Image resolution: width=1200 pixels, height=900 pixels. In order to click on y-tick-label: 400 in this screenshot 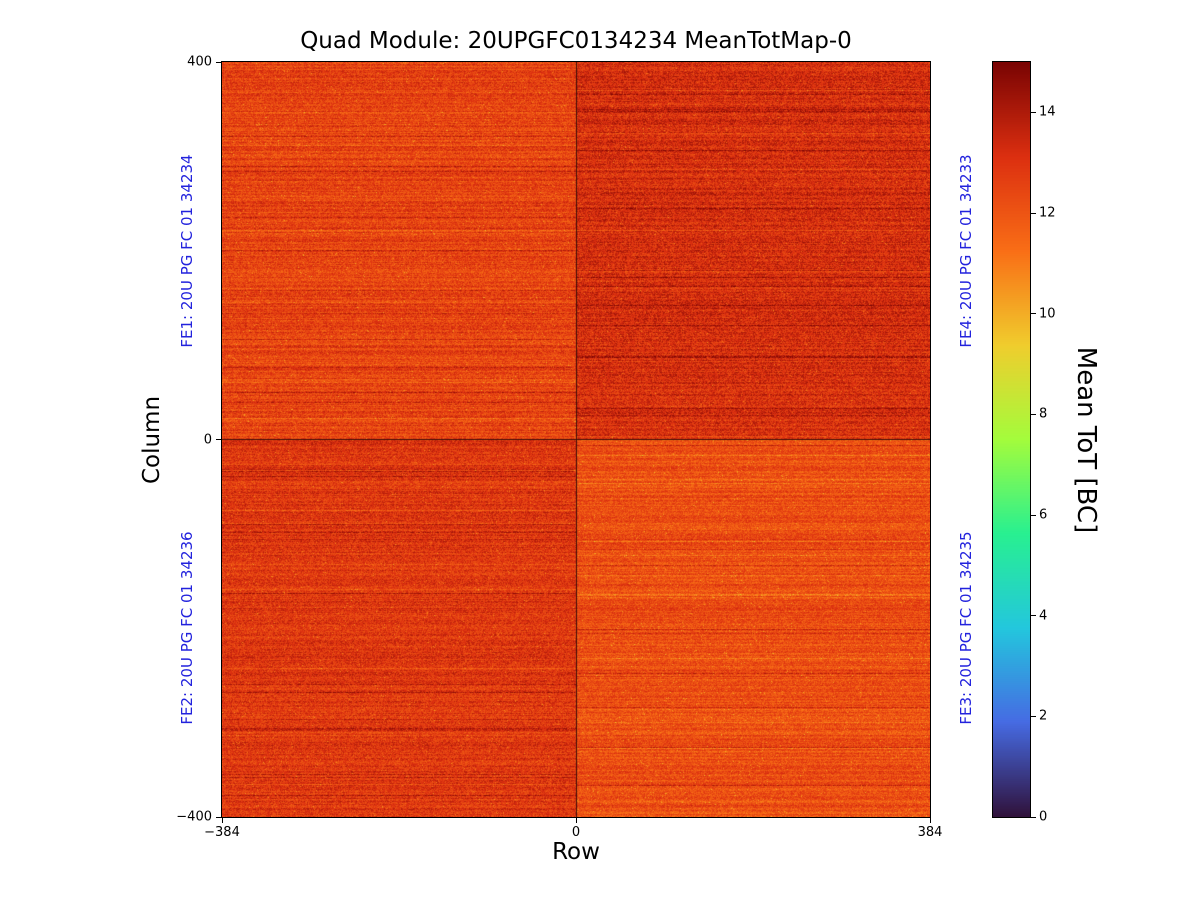, I will do `click(199, 62)`.